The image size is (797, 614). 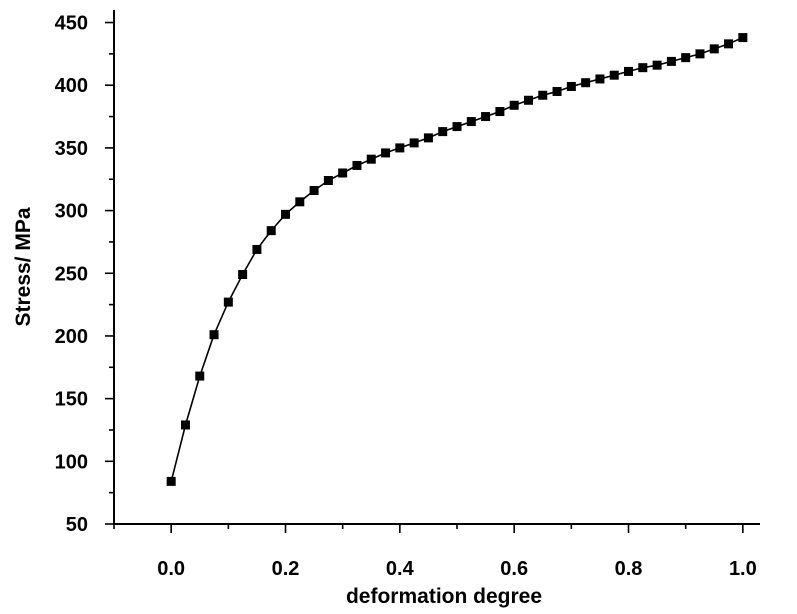 I want to click on x-axis-title: deformation degree, so click(x=444, y=596).